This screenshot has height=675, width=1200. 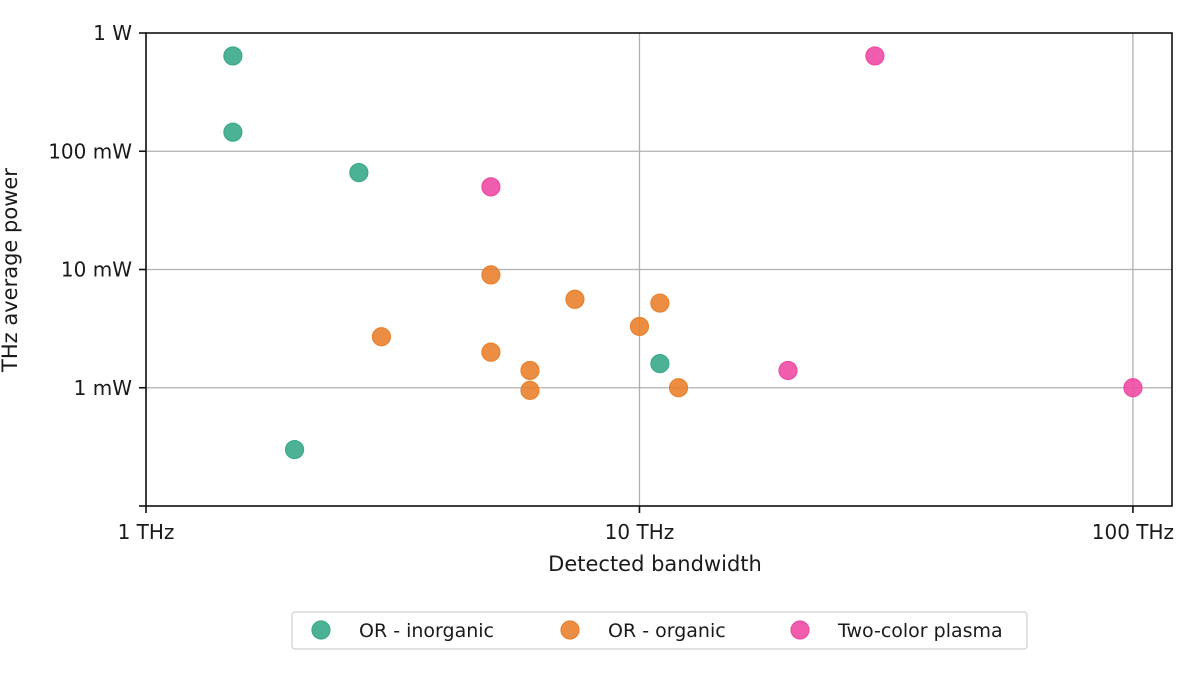 What do you see at coordinates (655, 564) in the screenshot?
I see `x-axis-label: Detected bandwidth` at bounding box center [655, 564].